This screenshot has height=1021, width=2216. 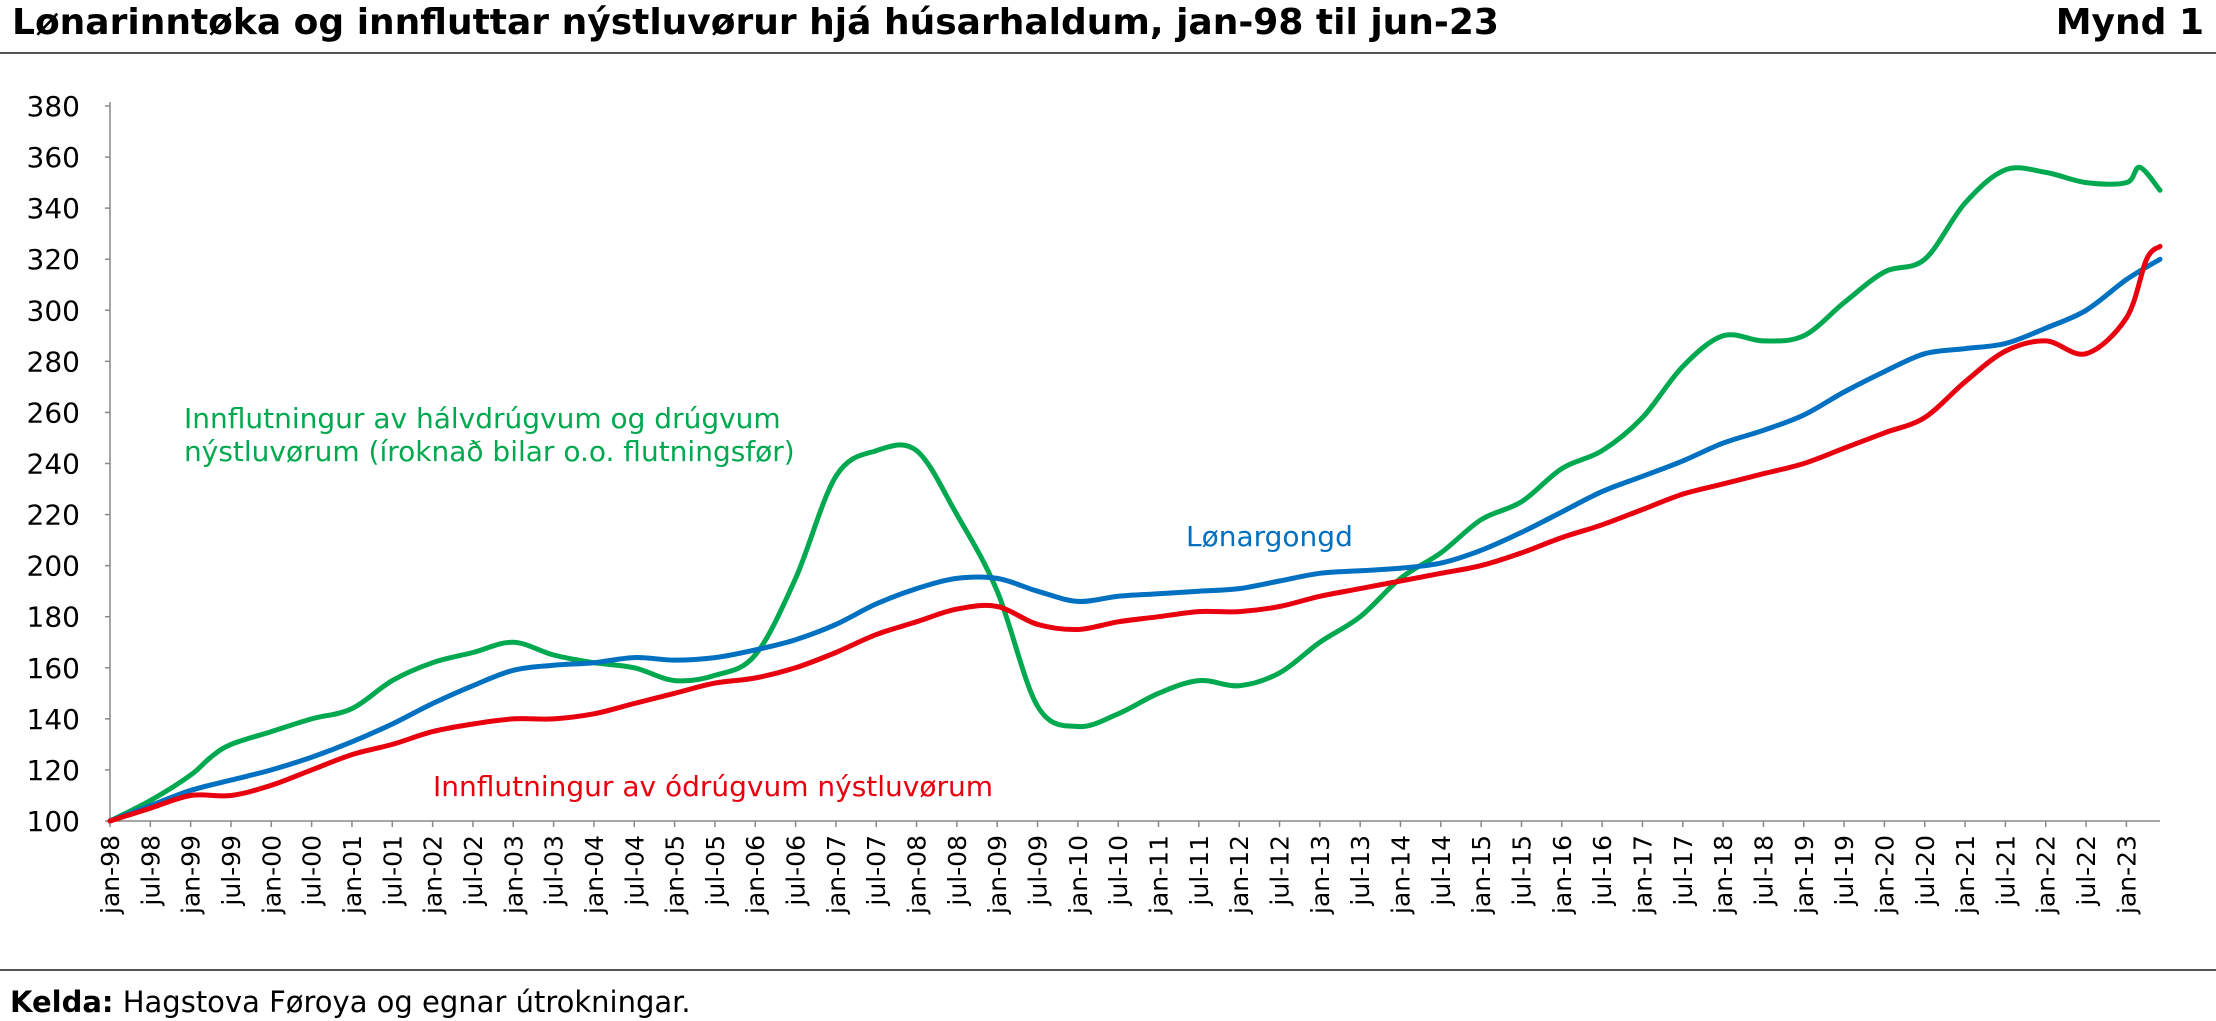 What do you see at coordinates (675, 875) in the screenshot?
I see `x-tick-label: jan-05` at bounding box center [675, 875].